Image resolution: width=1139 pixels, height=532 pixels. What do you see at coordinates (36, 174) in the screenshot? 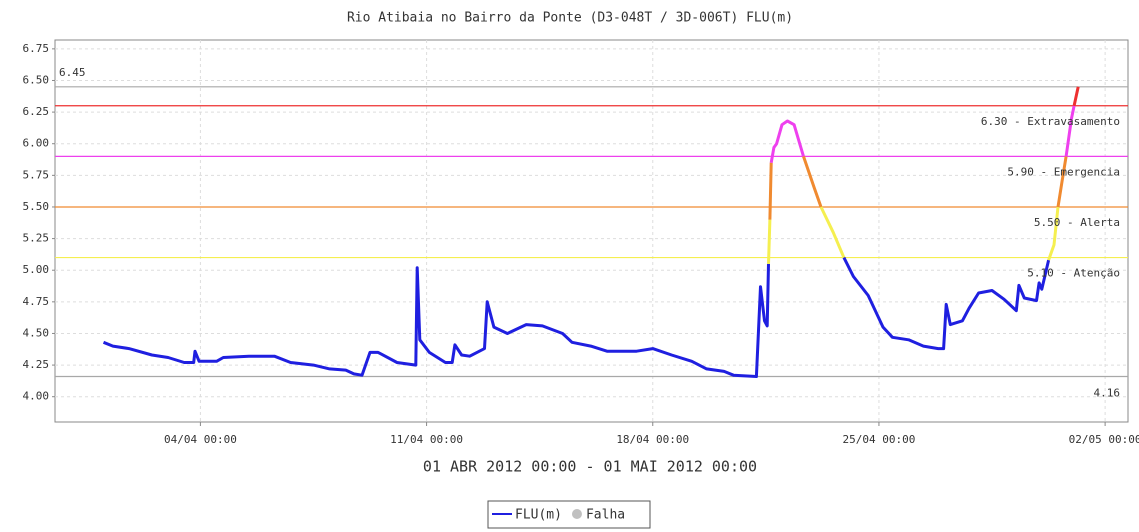
I see `y-tick-label: 5.75` at bounding box center [36, 174].